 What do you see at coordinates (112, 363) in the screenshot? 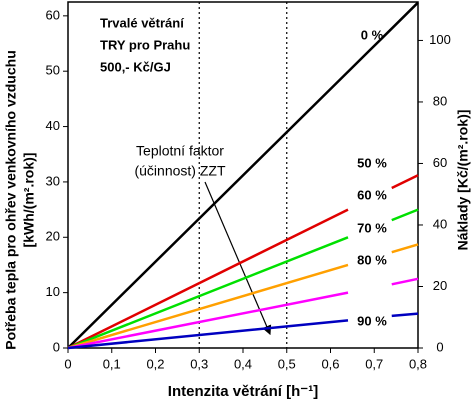
I see `x-tick-label: 0,1` at bounding box center [112, 363].